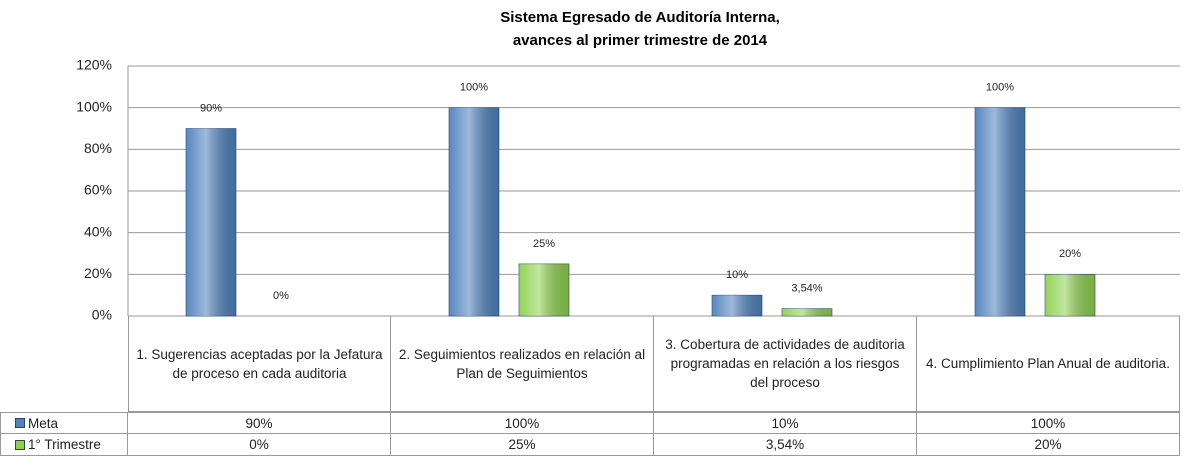  I want to click on y-tick-label: 80%, so click(98, 148).